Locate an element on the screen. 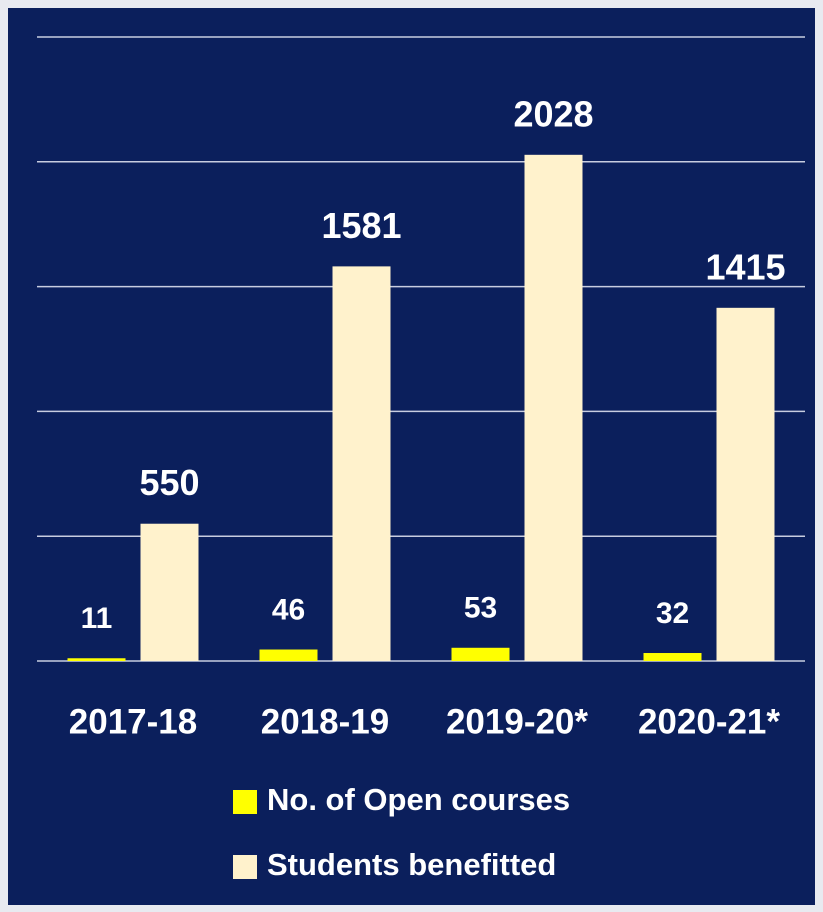  data-label: 11 is located at coordinates (97, 618).